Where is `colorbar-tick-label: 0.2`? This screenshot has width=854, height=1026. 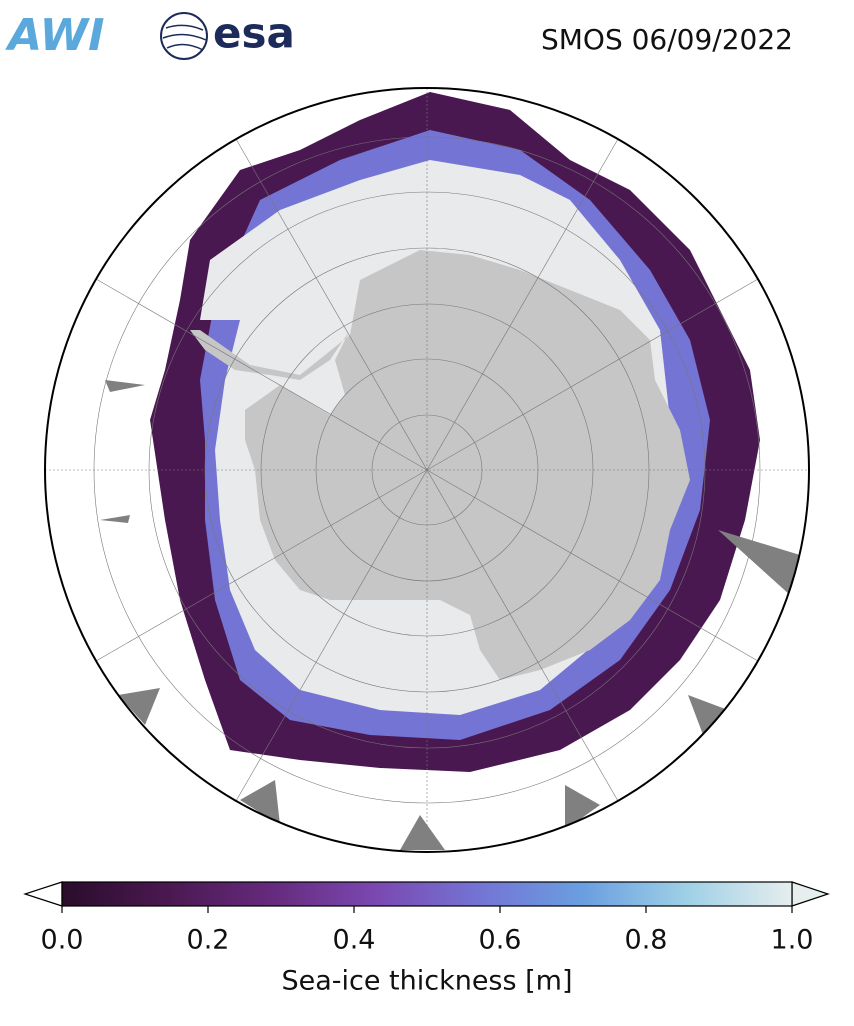
colorbar-tick-label: 0.2 is located at coordinates (208, 940).